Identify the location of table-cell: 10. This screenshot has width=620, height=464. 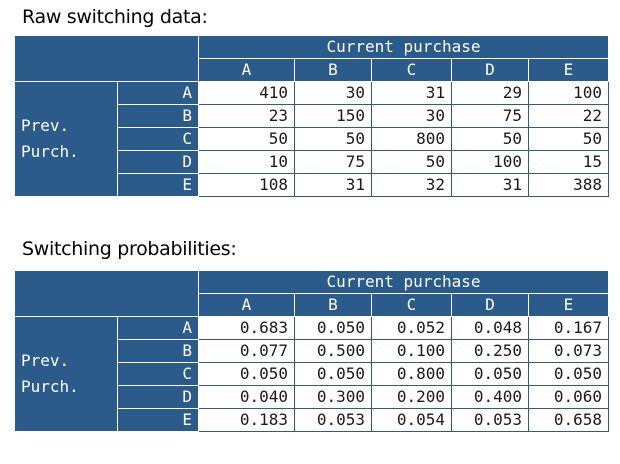
(246, 162).